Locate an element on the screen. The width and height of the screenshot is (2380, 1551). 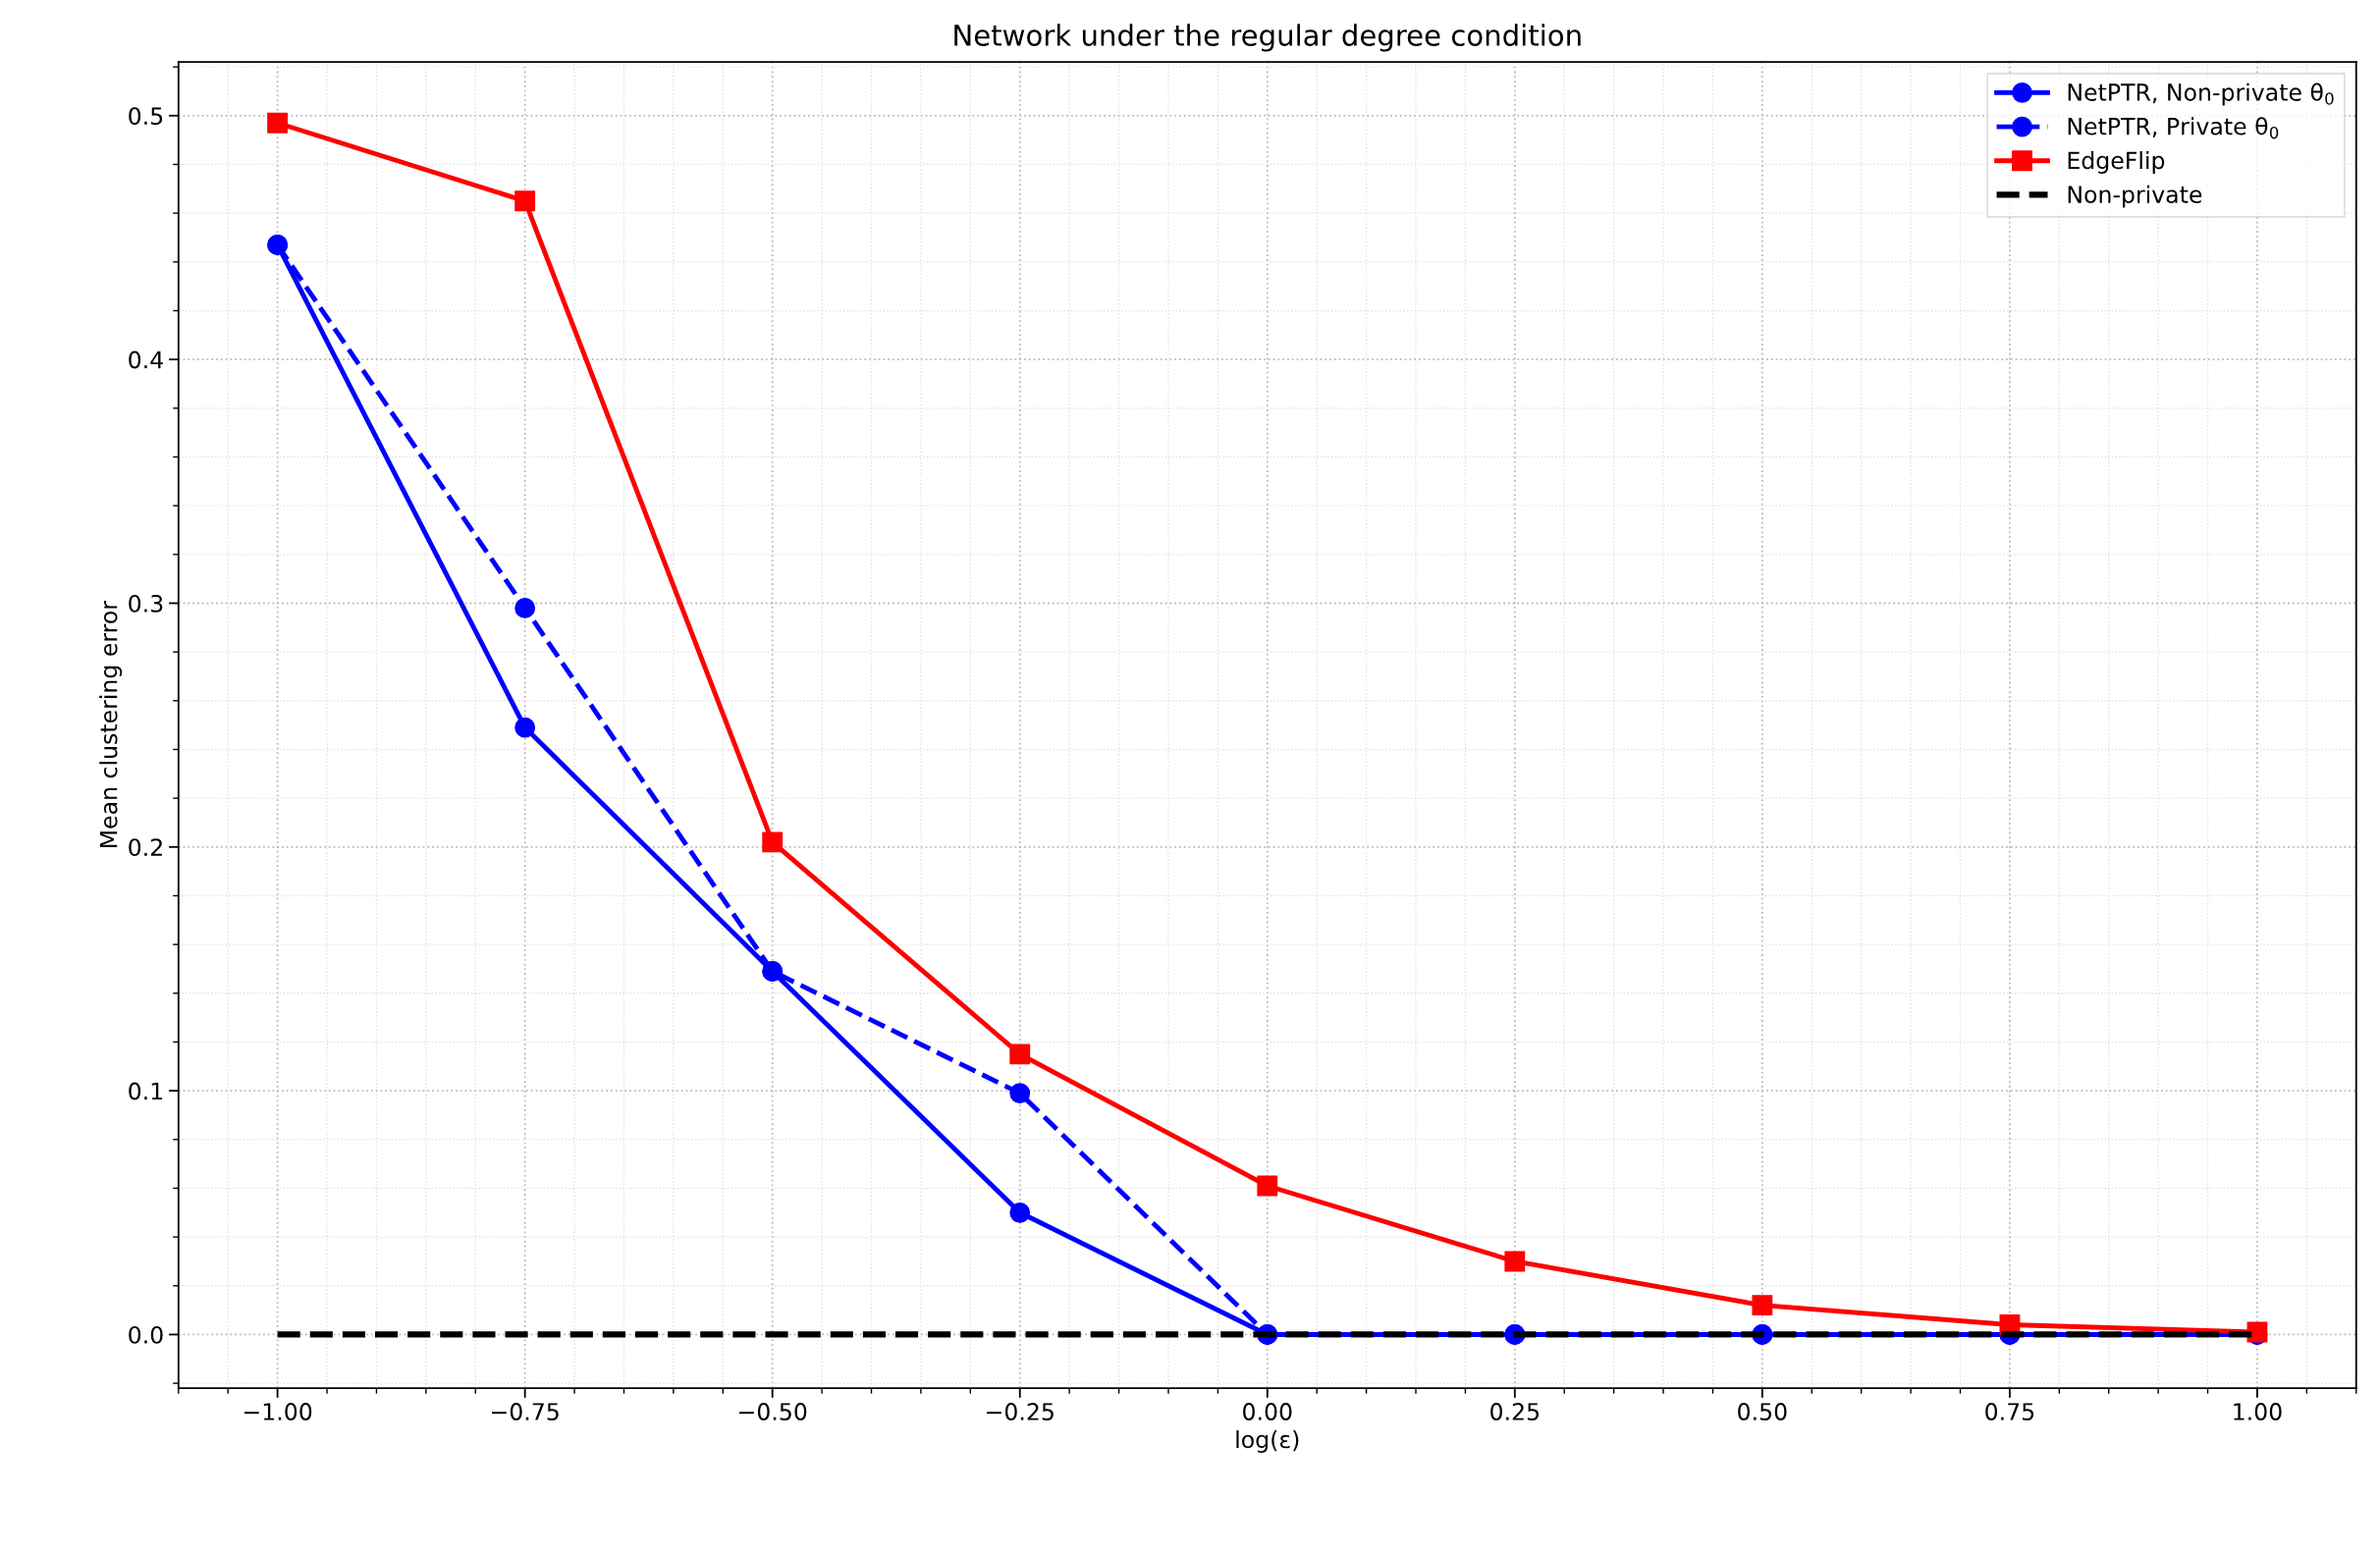
x-axis-title: log(ε) is located at coordinates (1267, 1441).